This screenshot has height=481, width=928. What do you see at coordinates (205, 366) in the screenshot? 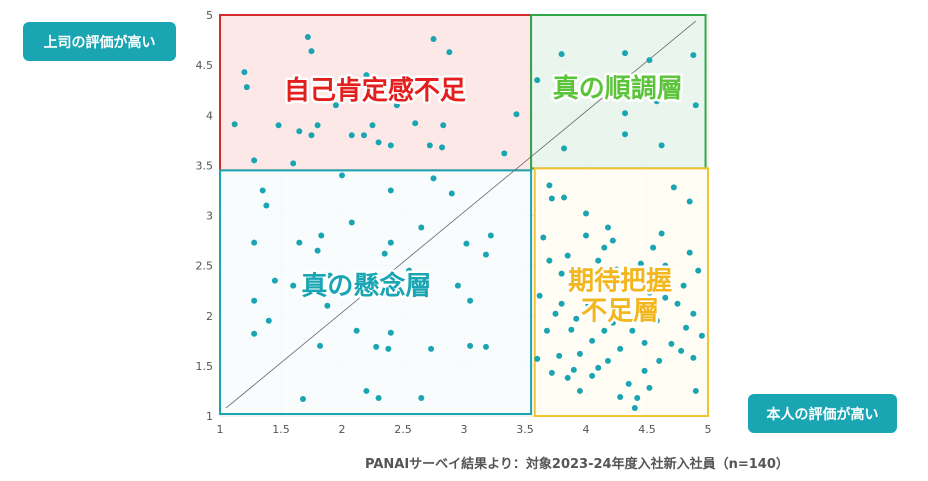
I see `y-tick-label: 1.5` at bounding box center [205, 366].